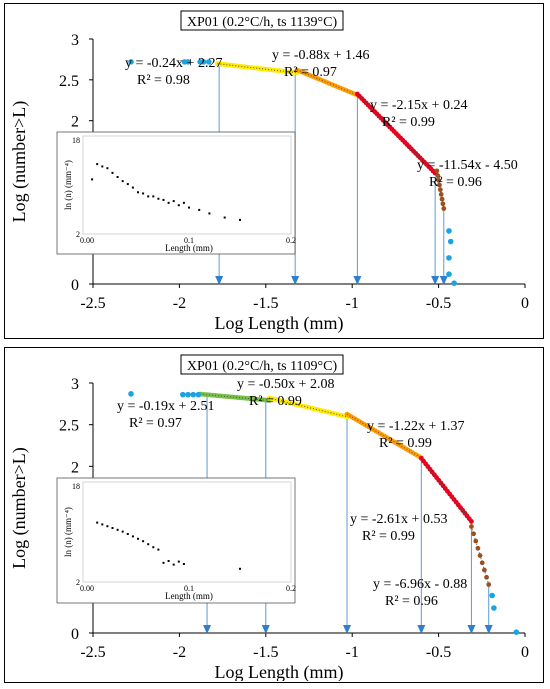  I want to click on x-tick-label: -2, so click(179, 303).